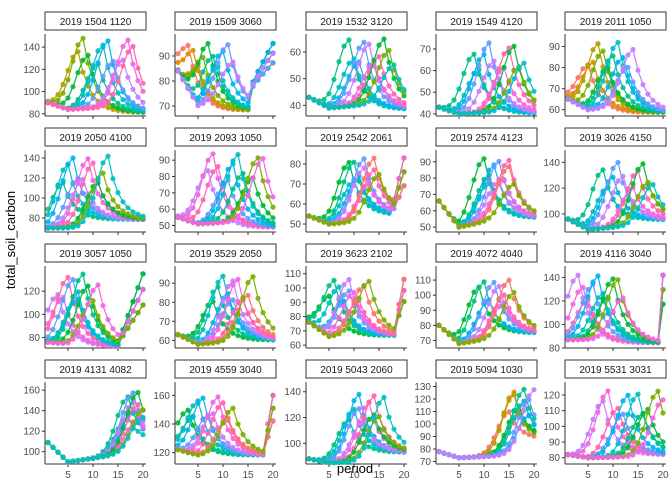  Describe the element at coordinates (615, 370) in the screenshot. I see `facet-title: 2019 5531 3031` at that location.